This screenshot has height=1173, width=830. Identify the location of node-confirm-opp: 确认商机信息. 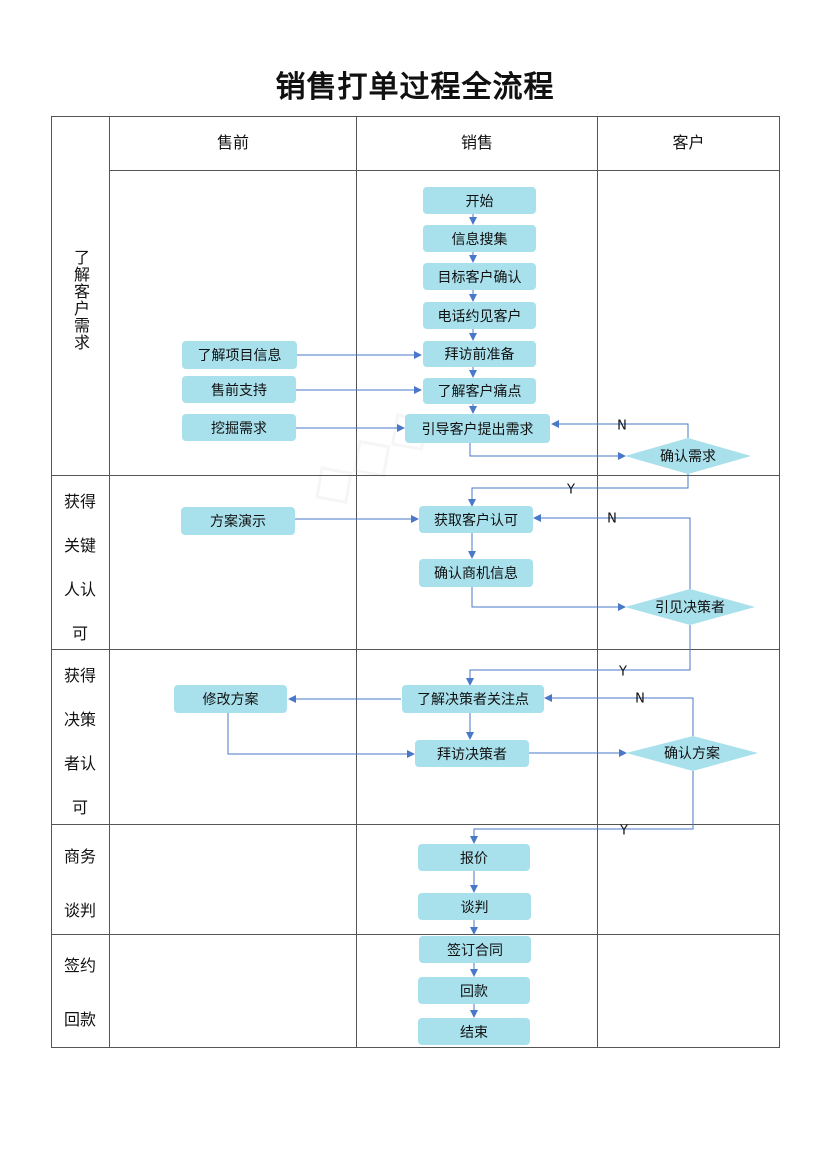
(476, 573).